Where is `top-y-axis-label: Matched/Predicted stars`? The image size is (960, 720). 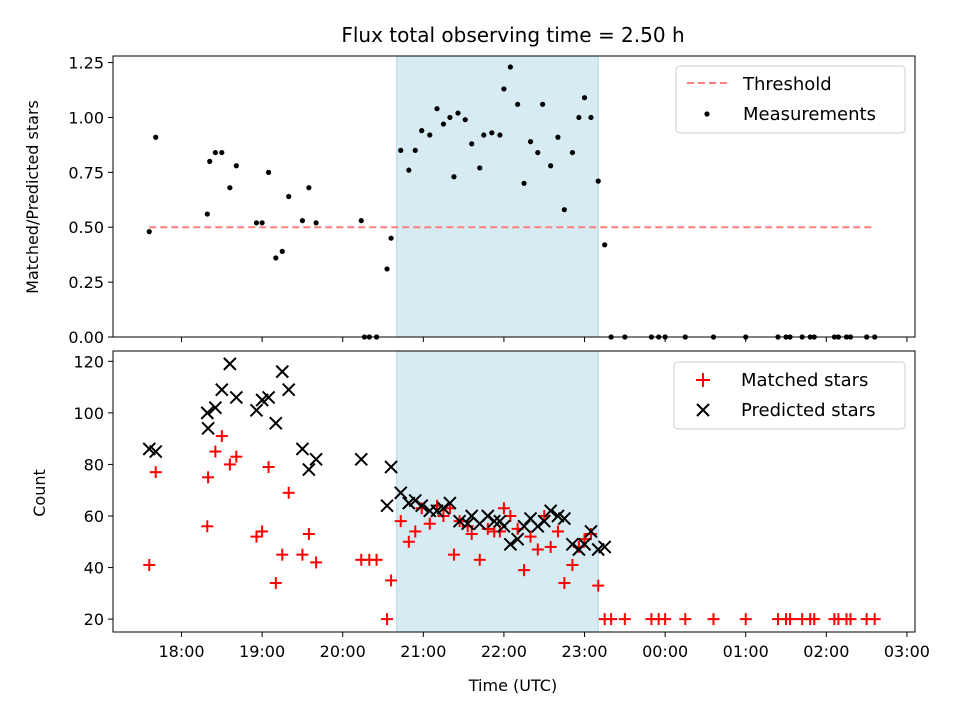
top-y-axis-label: Matched/Predicted stars is located at coordinates (32, 197).